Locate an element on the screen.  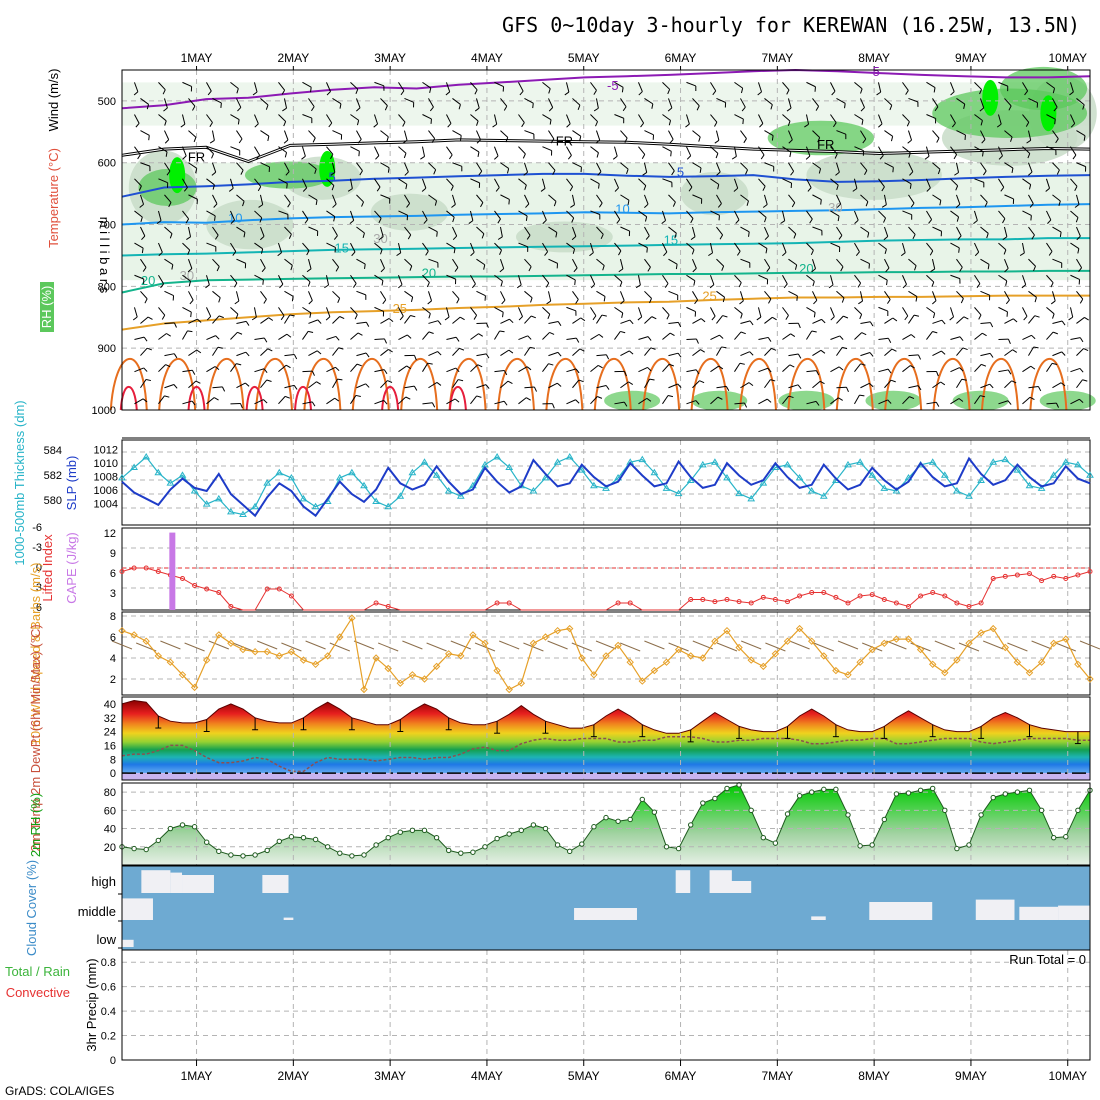
warm-contour is located at coordinates (806, 384).